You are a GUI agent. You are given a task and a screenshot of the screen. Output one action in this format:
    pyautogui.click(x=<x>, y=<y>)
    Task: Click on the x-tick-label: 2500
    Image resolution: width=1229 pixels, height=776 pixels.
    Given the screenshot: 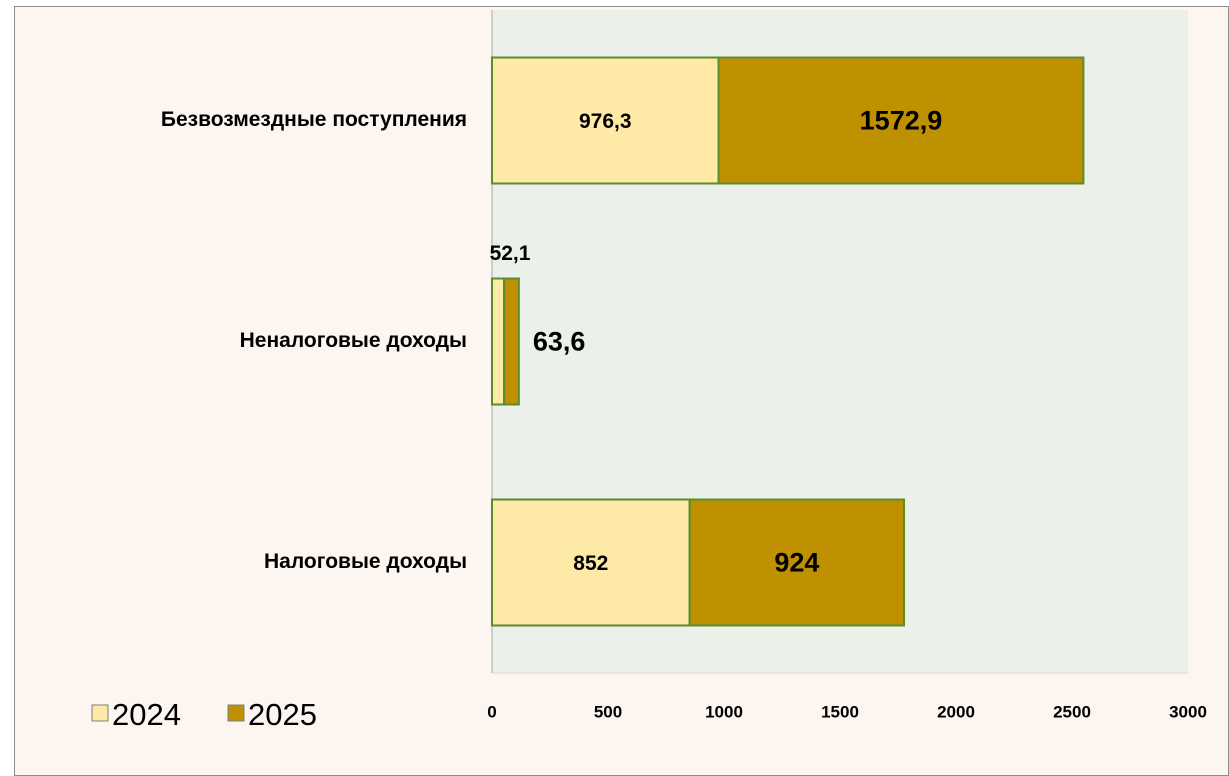 What is the action you would take?
    pyautogui.click(x=1072, y=711)
    